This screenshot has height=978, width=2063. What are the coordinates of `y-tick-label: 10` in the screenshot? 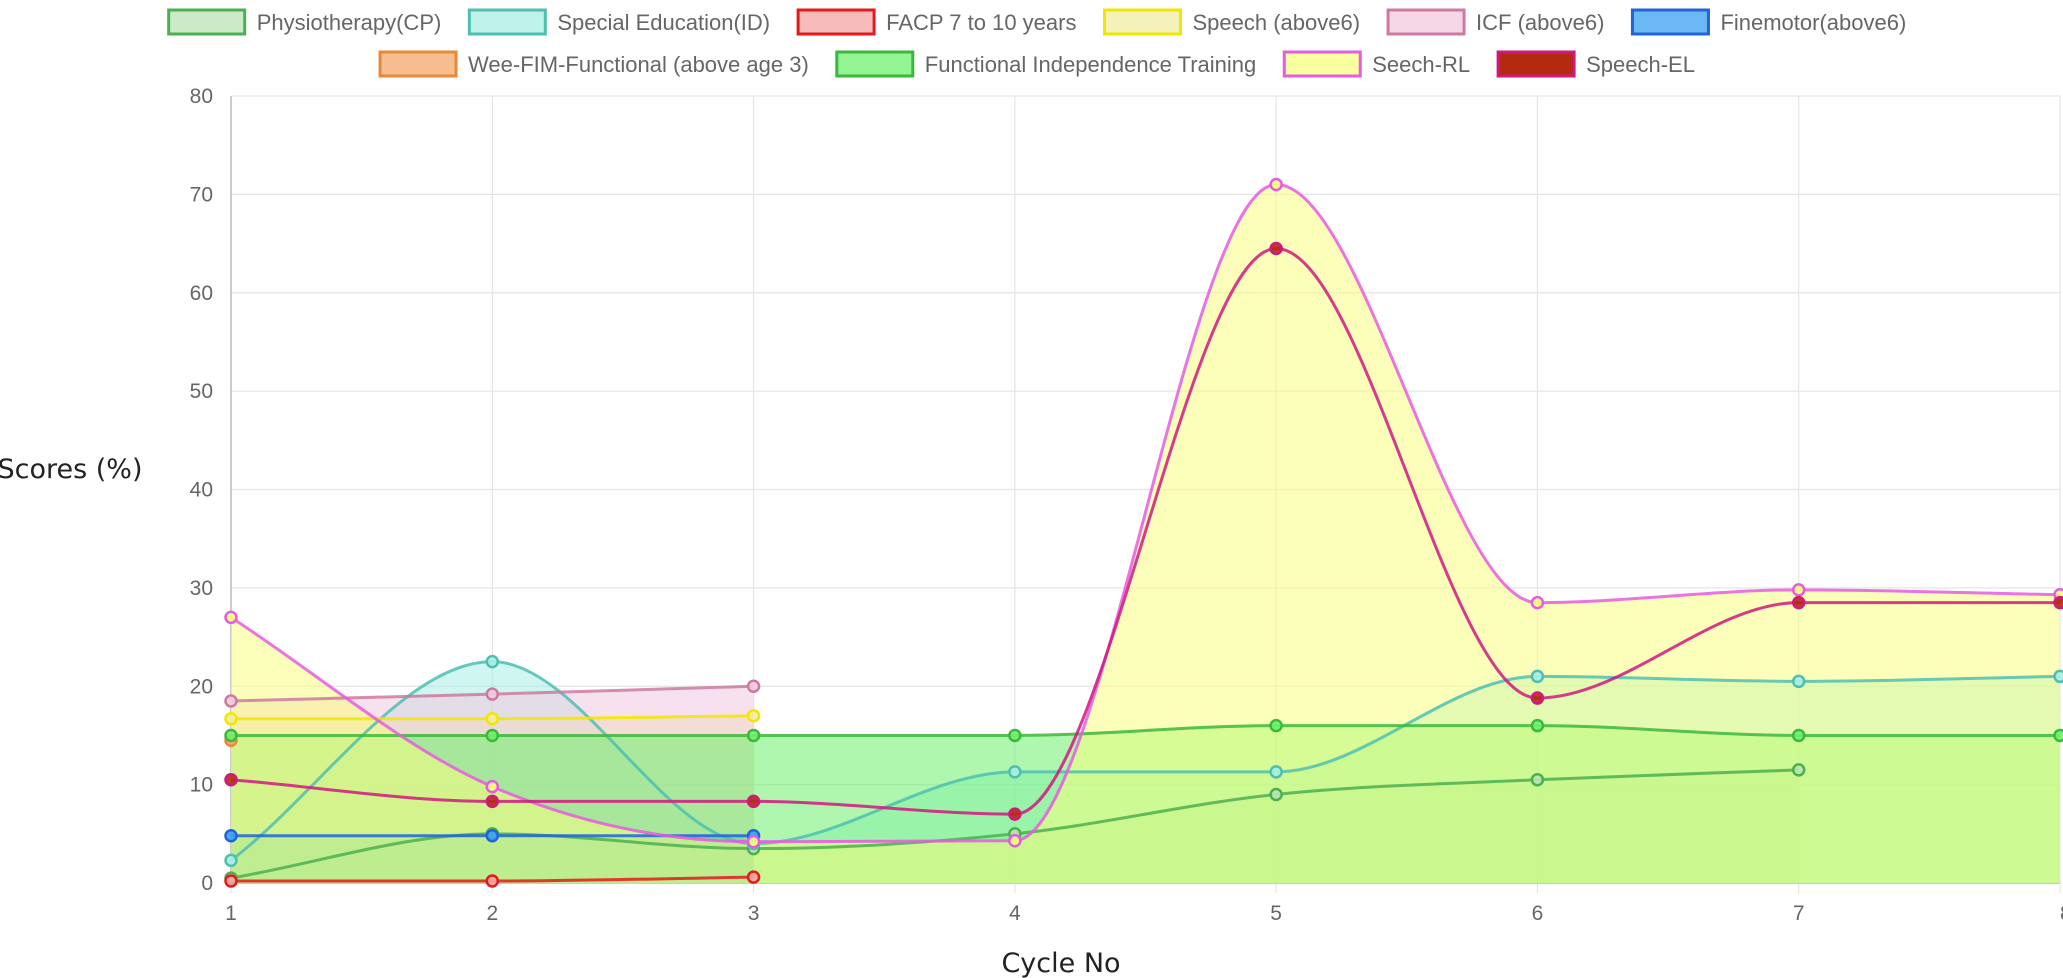 It's located at (201, 785).